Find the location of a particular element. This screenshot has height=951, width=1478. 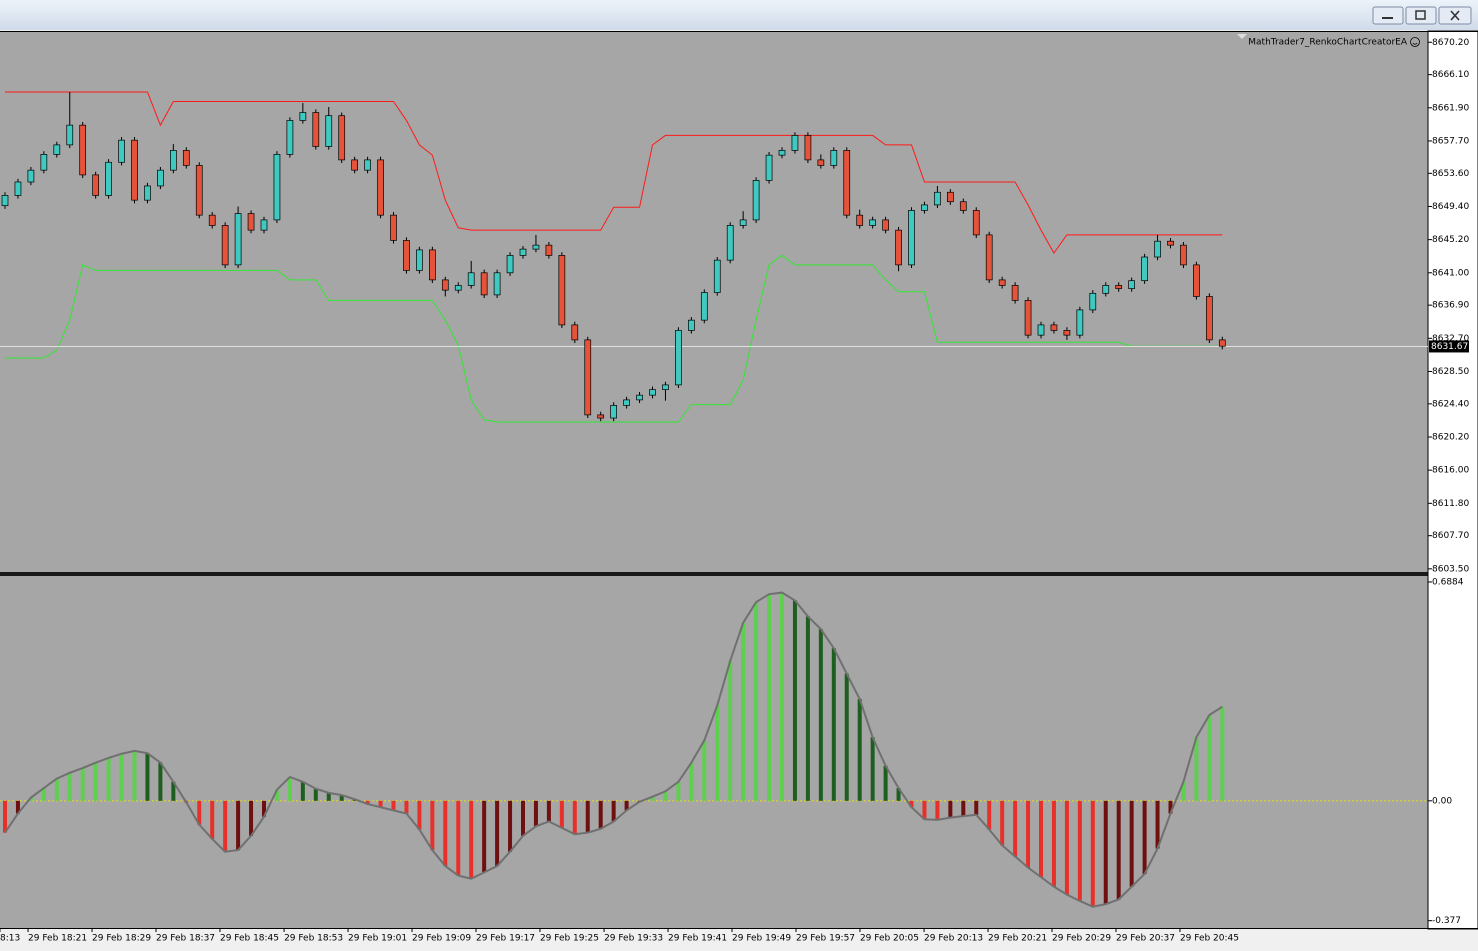

last-price-label: 8631.67 is located at coordinates (1449, 347).